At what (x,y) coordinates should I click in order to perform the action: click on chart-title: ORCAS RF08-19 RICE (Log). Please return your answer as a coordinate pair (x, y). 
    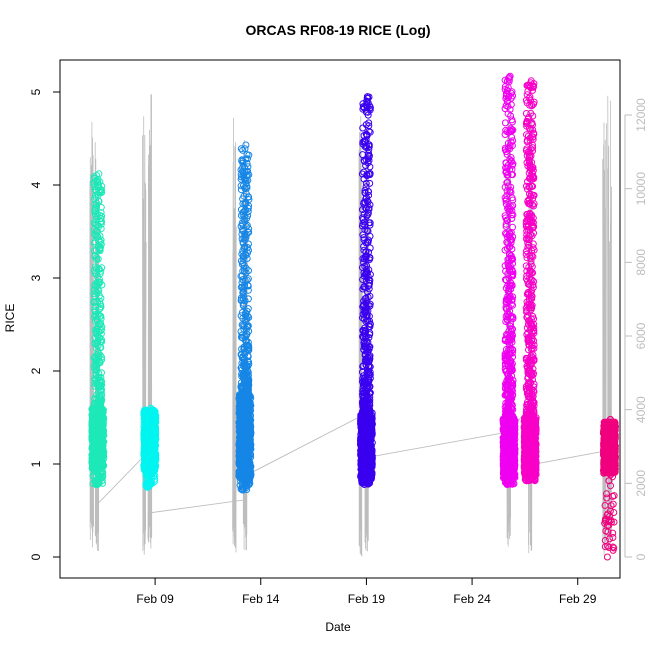
    Looking at the image, I should click on (337, 30).